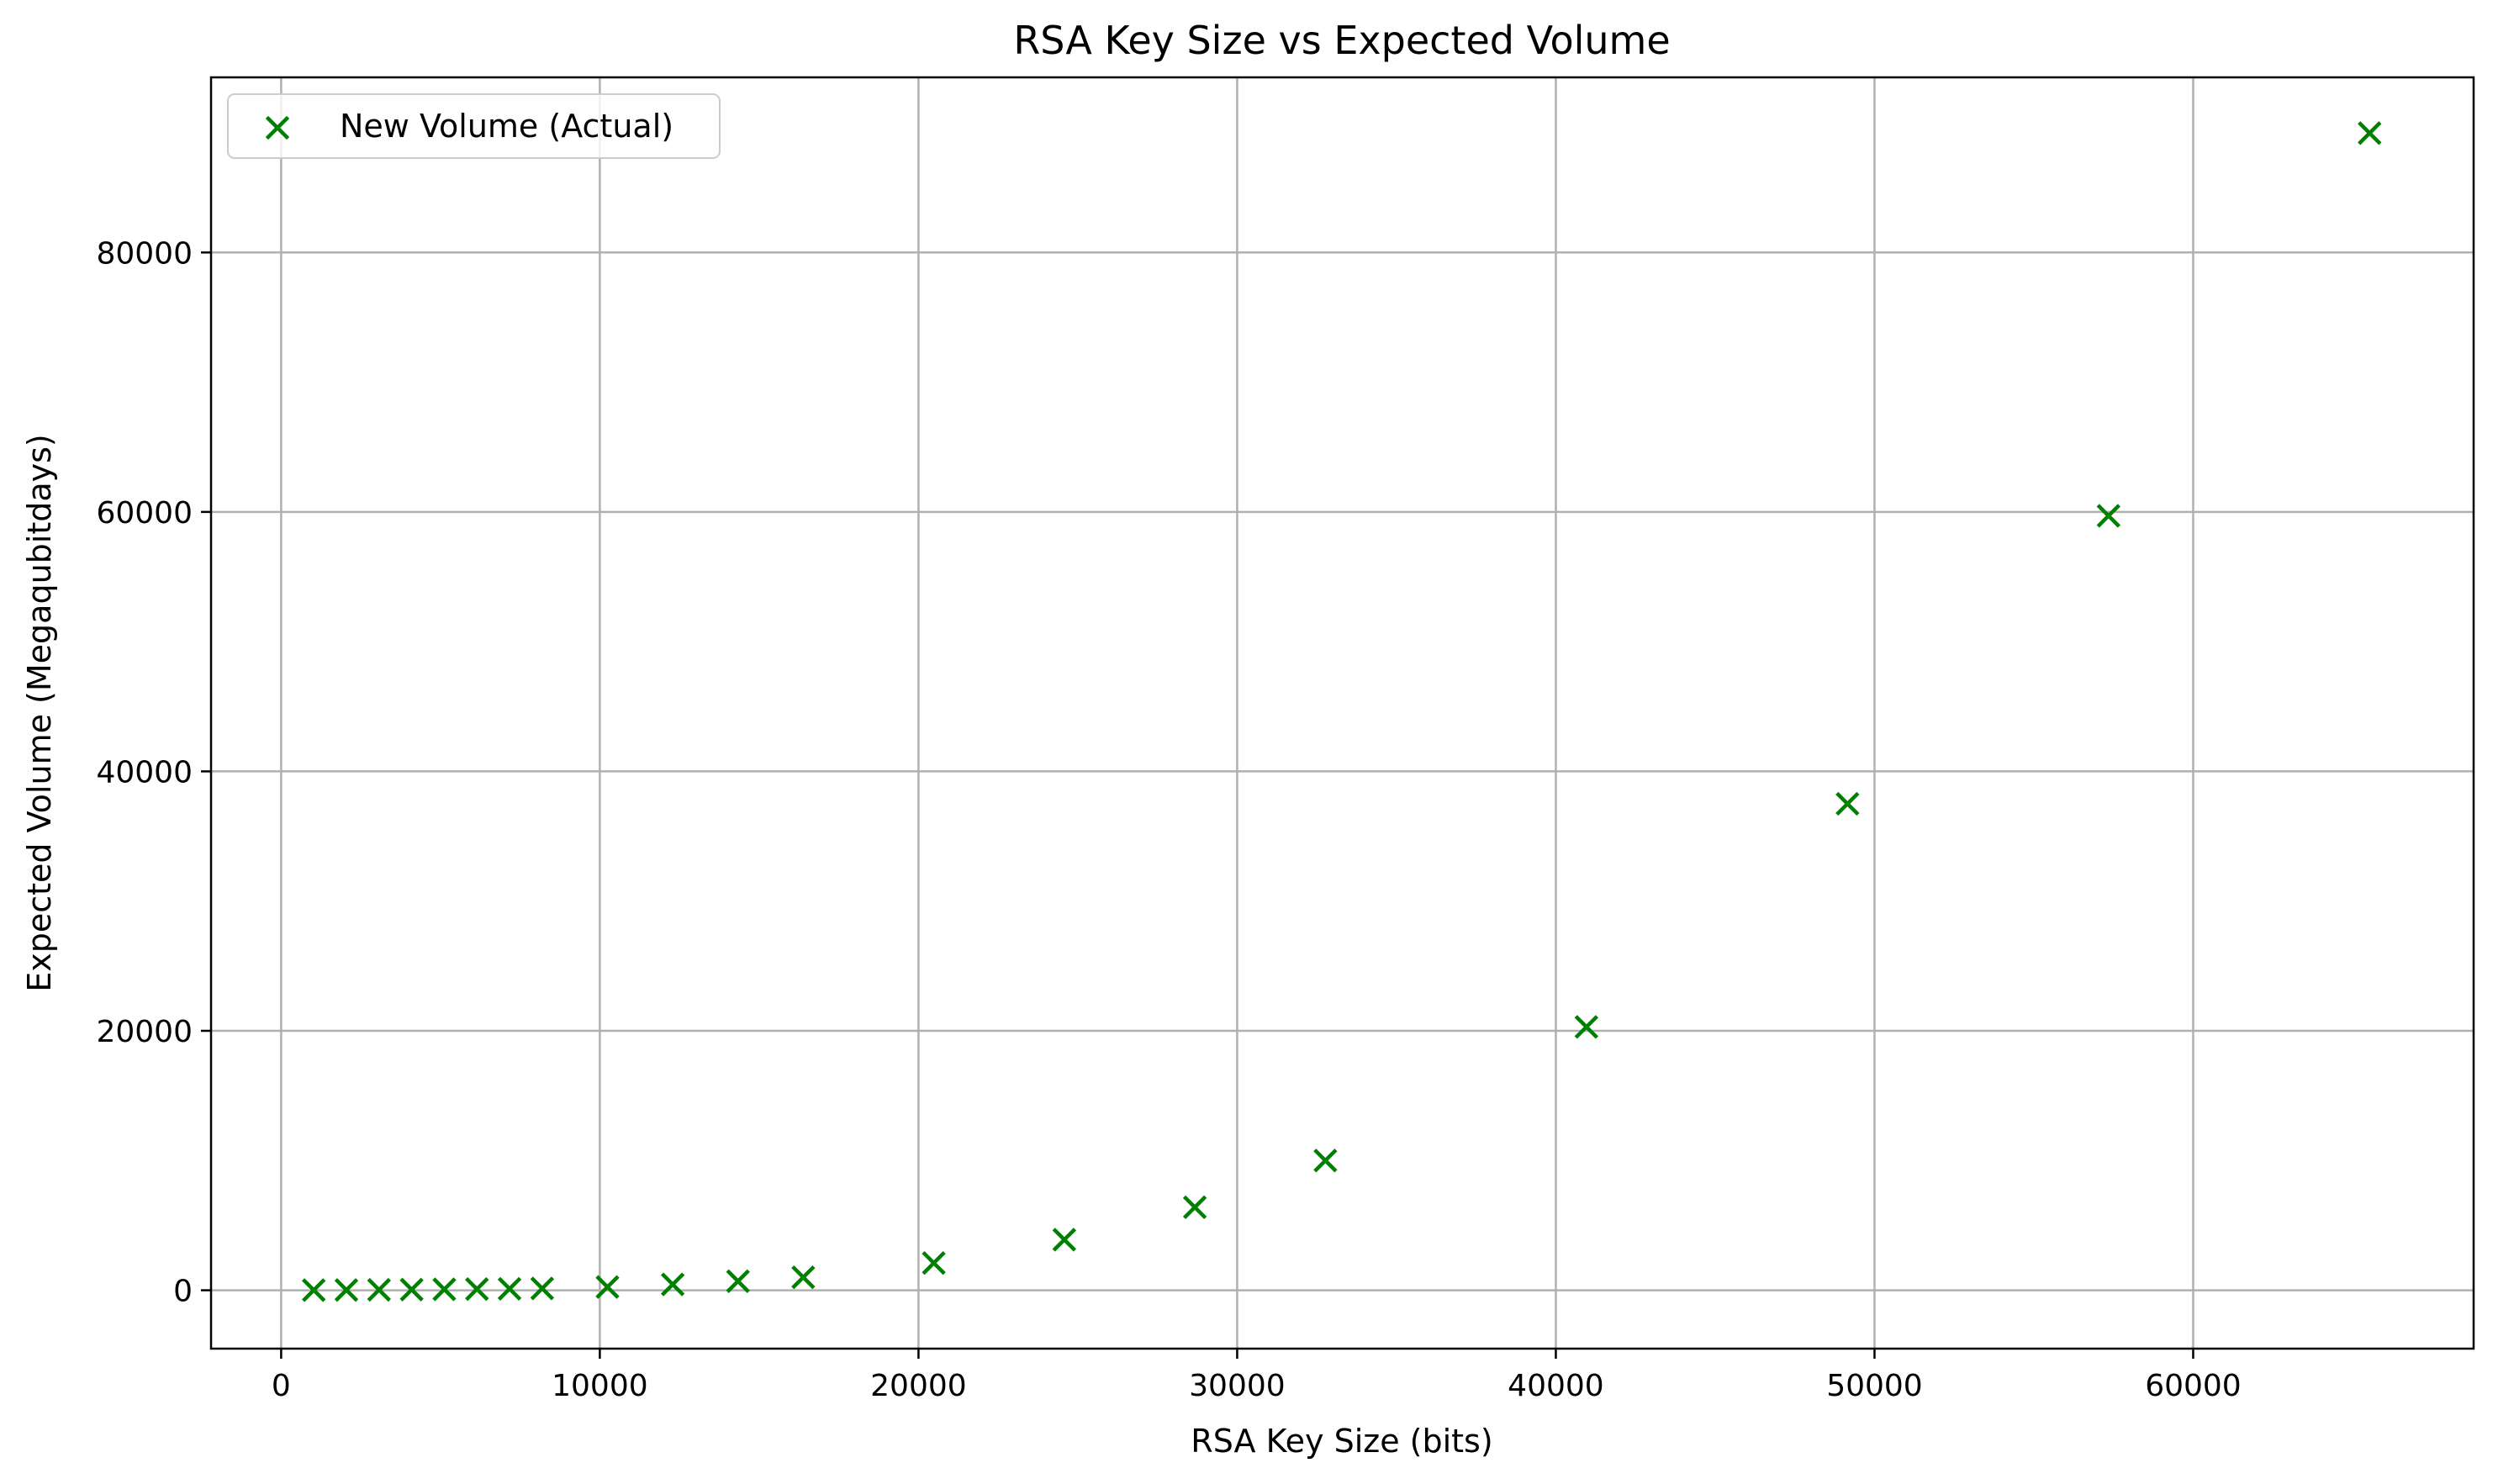  I want to click on legend-marker-glyph, so click(277, 127).